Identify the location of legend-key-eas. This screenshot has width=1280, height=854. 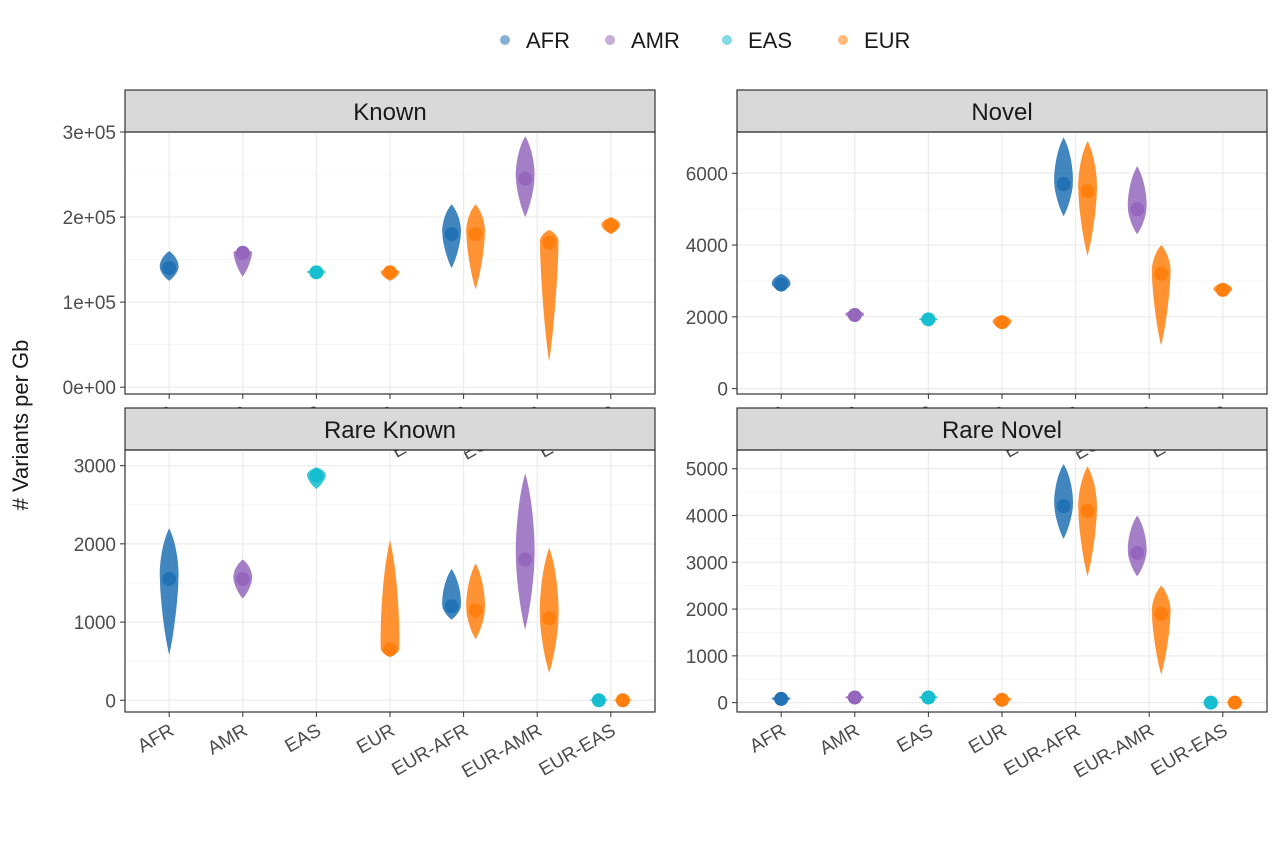
(727, 40).